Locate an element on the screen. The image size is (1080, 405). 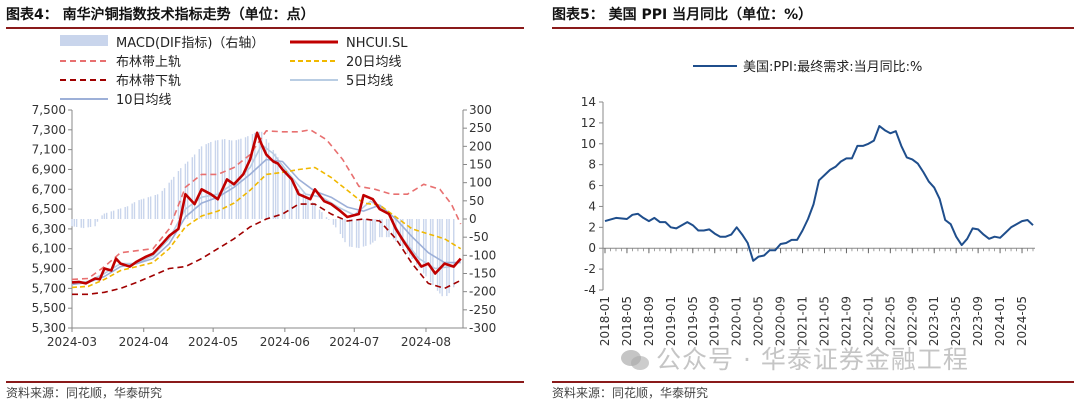
x-tick-label: 2020-05 is located at coordinates (759, 321).